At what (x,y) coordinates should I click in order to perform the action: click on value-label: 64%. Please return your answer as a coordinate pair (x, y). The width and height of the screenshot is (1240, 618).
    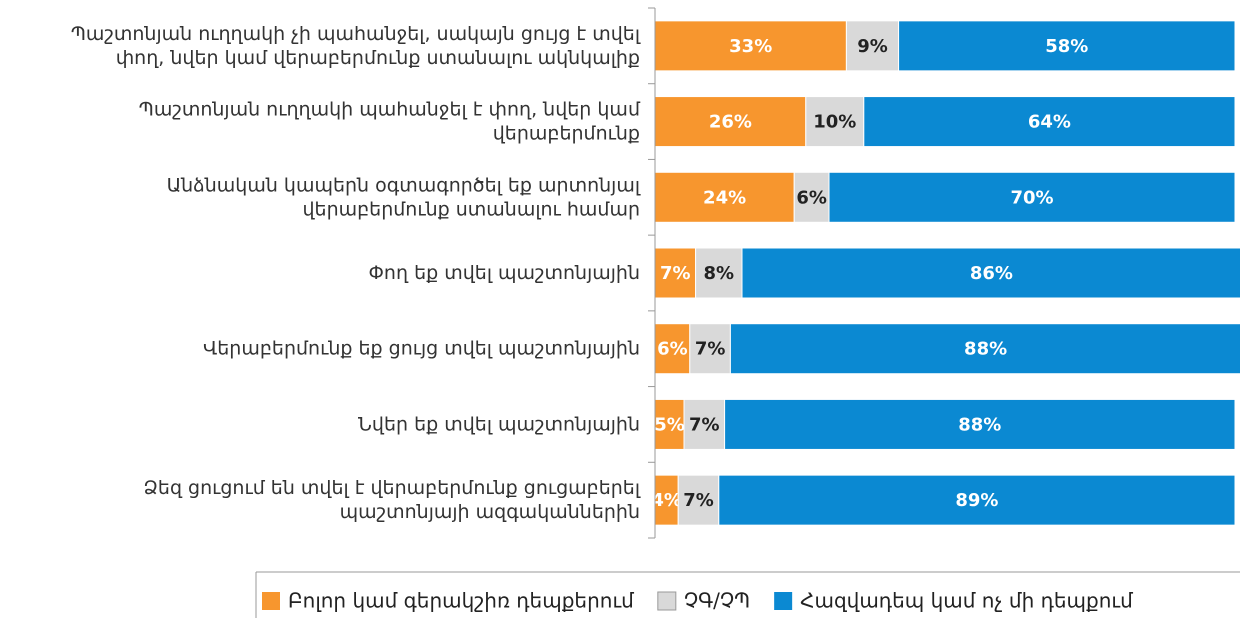
    Looking at the image, I should click on (1049, 122).